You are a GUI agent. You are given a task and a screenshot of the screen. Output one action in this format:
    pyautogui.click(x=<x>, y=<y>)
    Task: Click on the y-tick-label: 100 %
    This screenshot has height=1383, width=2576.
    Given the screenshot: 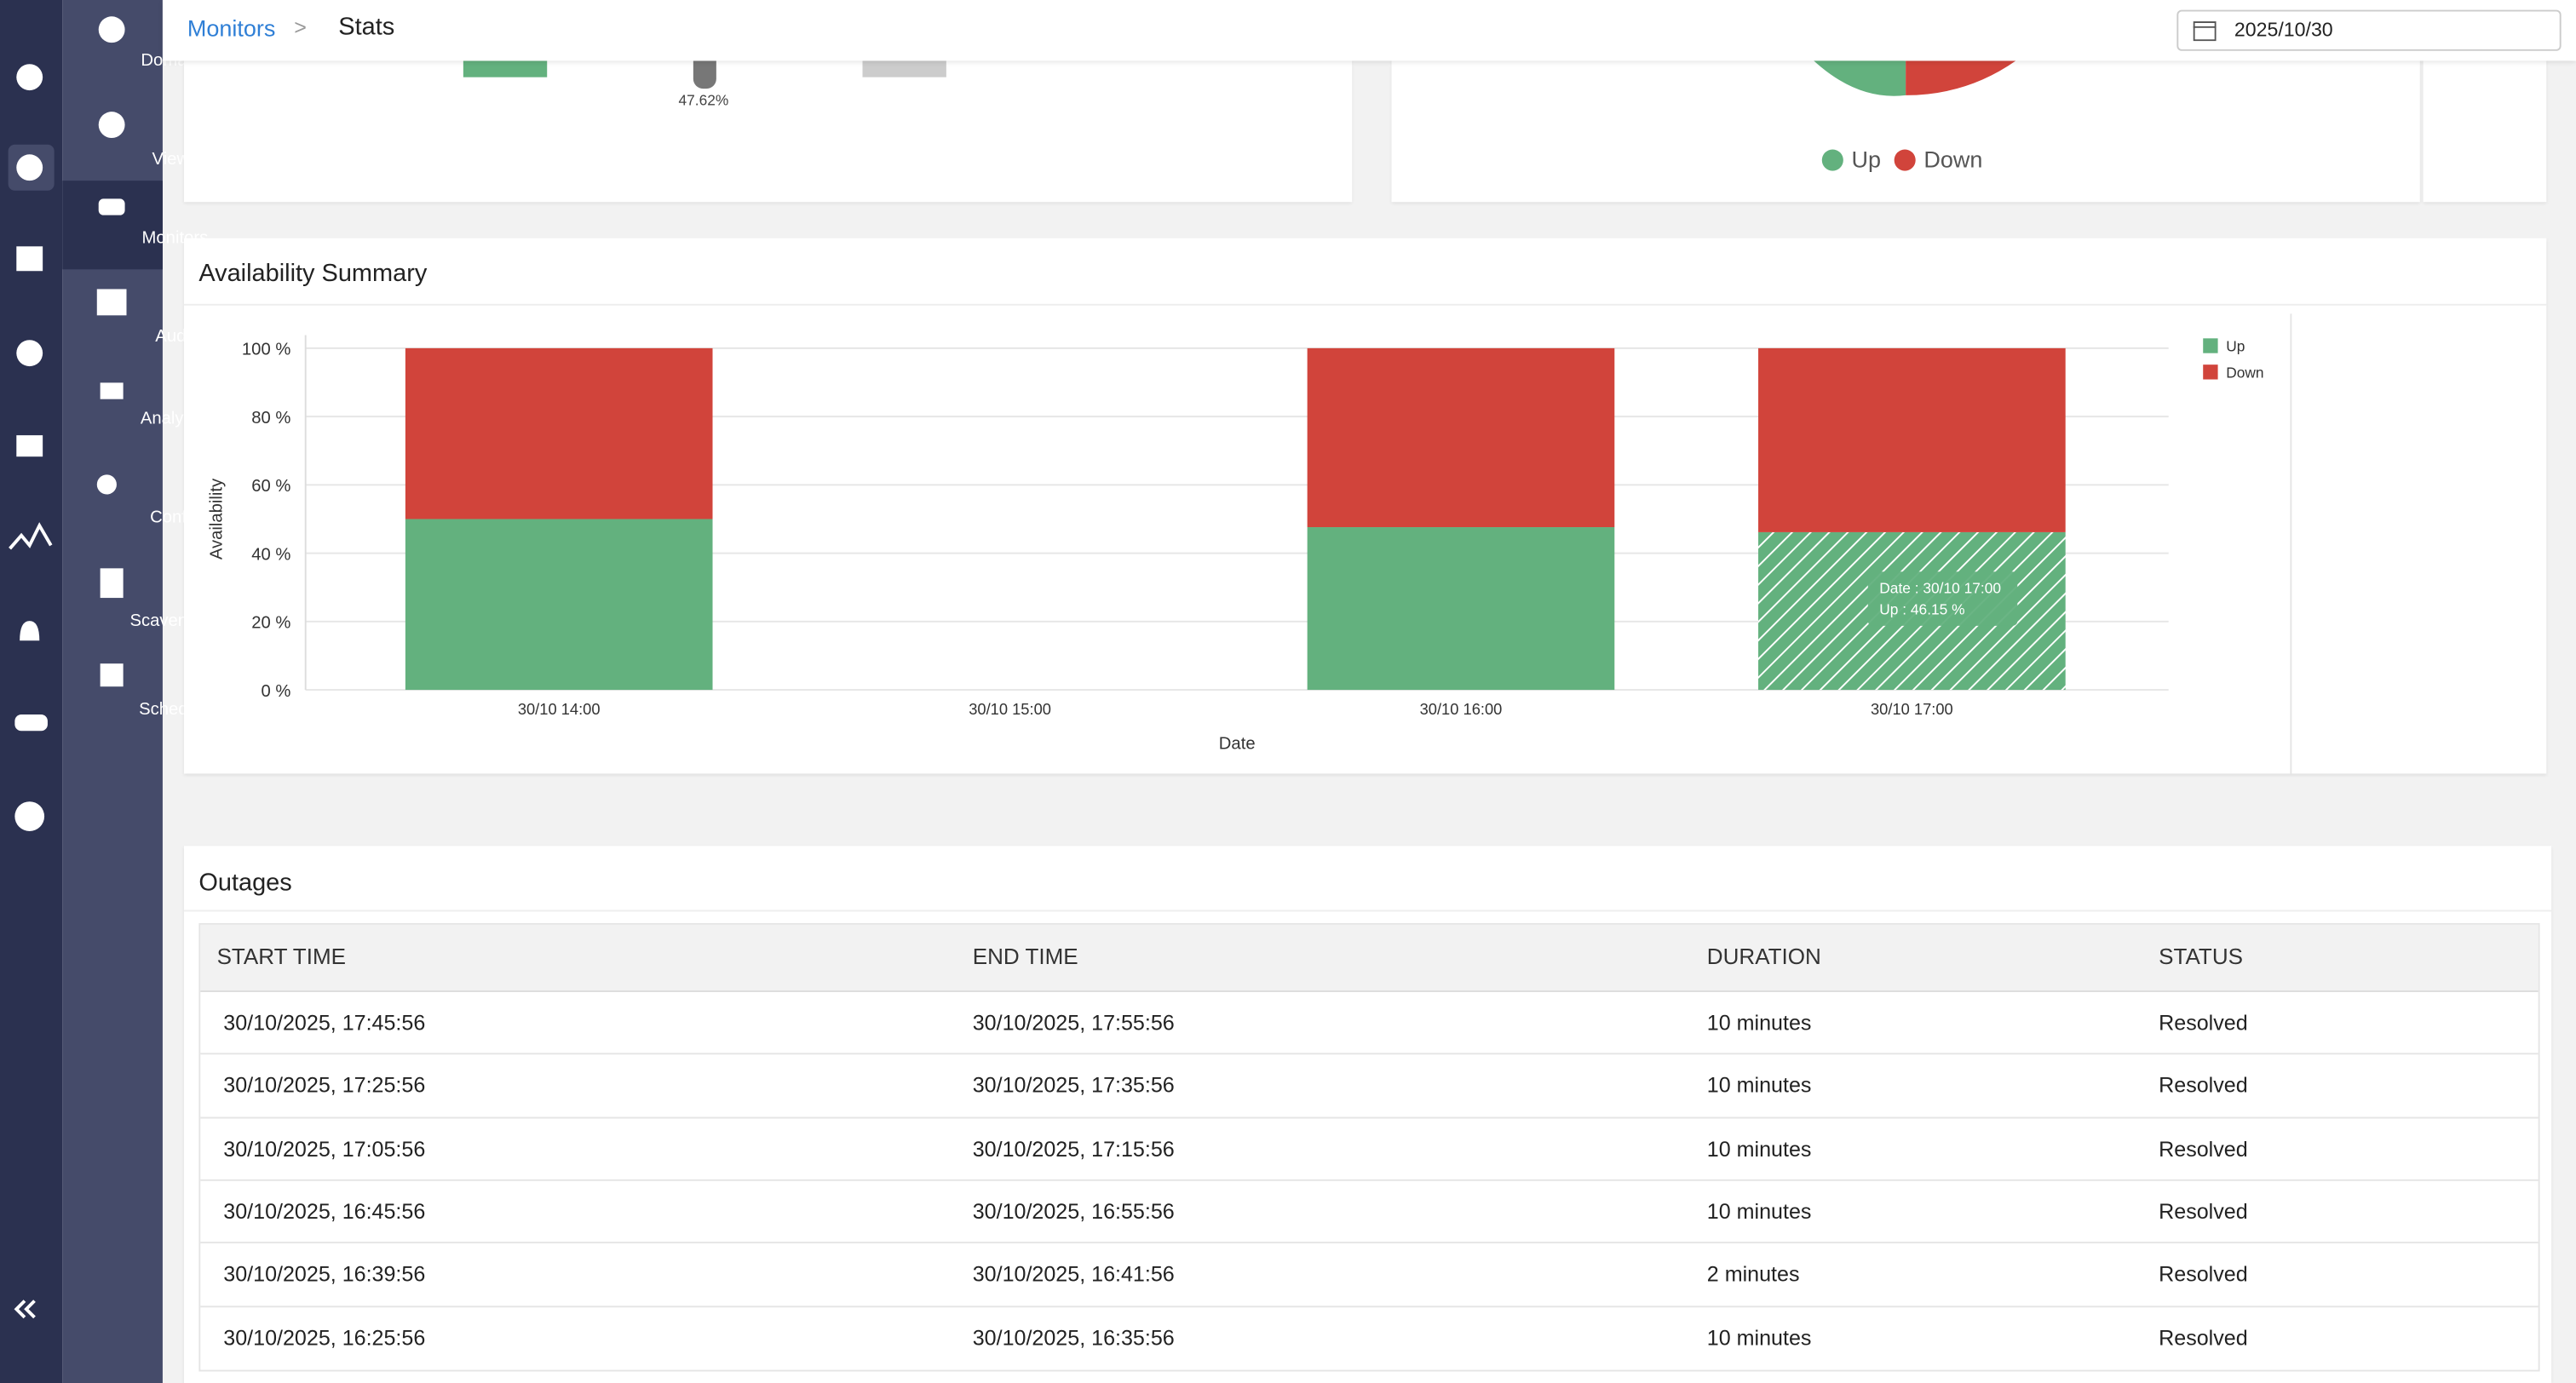 What is the action you would take?
    pyautogui.click(x=266, y=350)
    